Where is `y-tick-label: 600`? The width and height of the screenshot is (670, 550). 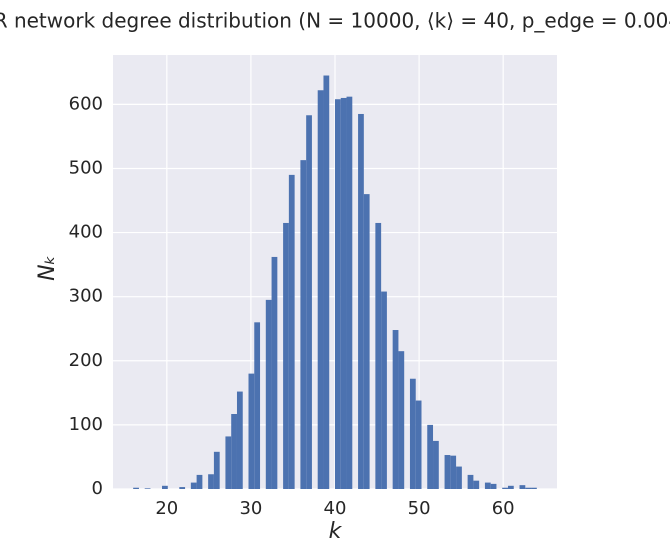 y-tick-label: 600 is located at coordinates (86, 103).